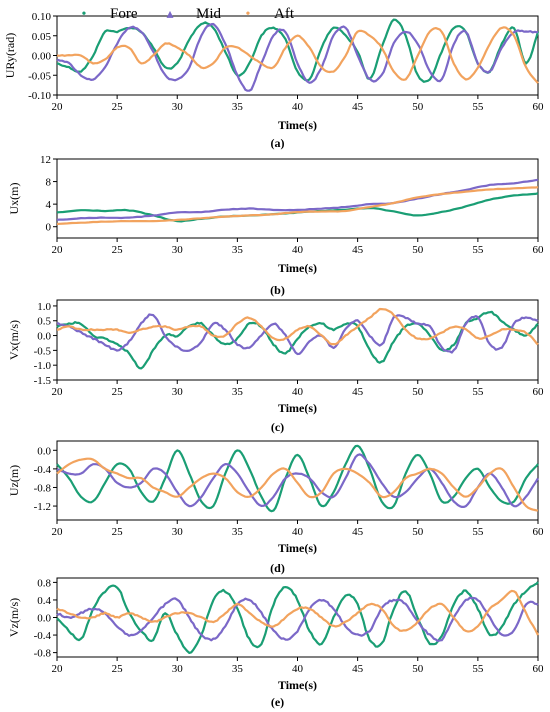 This screenshot has width=550, height=712. What do you see at coordinates (277, 290) in the screenshot?
I see `panel-label: (b)` at bounding box center [277, 290].